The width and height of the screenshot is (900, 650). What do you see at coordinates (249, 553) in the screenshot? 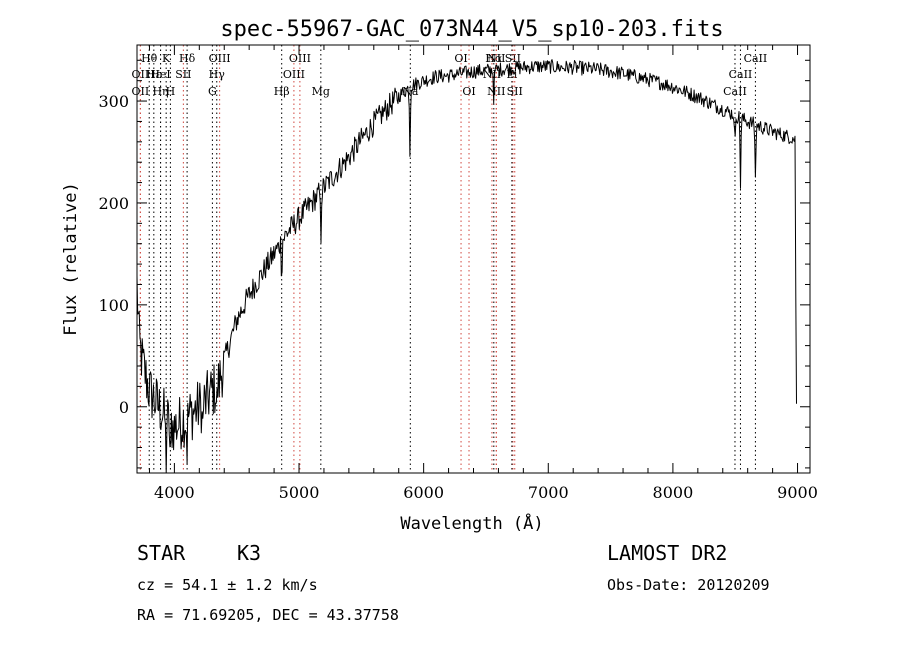
I see `object-subclass: K3` at bounding box center [249, 553].